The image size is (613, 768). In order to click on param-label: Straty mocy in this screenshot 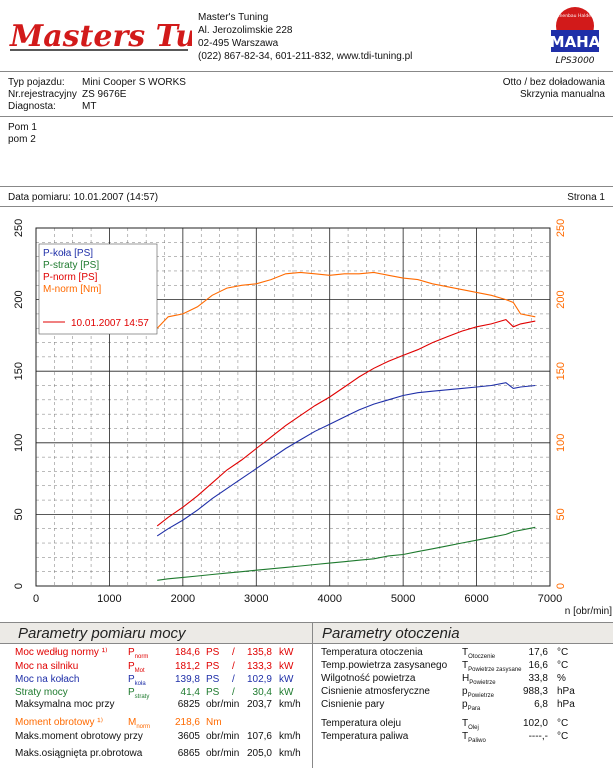, I will do `click(41, 692)`.